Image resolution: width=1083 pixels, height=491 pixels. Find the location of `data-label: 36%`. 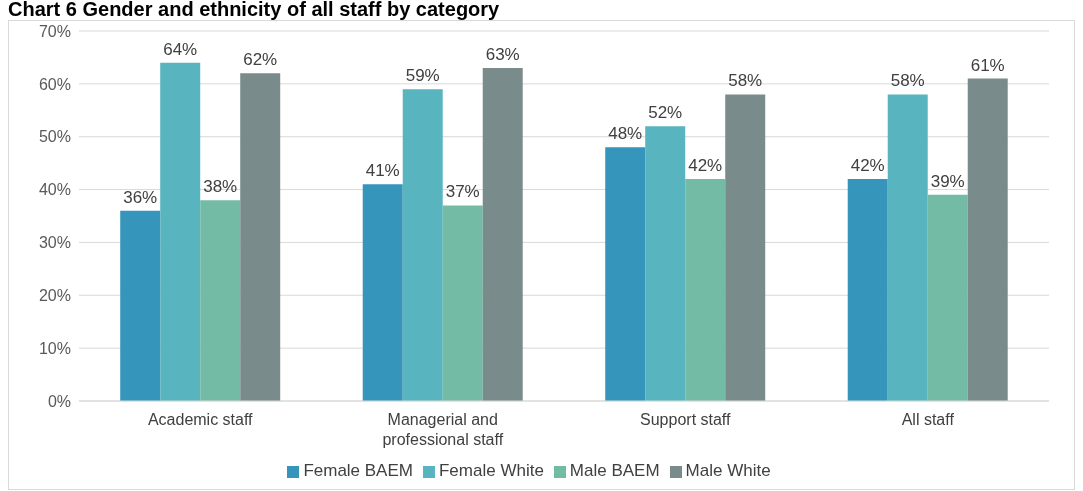

data-label: 36% is located at coordinates (140, 197).